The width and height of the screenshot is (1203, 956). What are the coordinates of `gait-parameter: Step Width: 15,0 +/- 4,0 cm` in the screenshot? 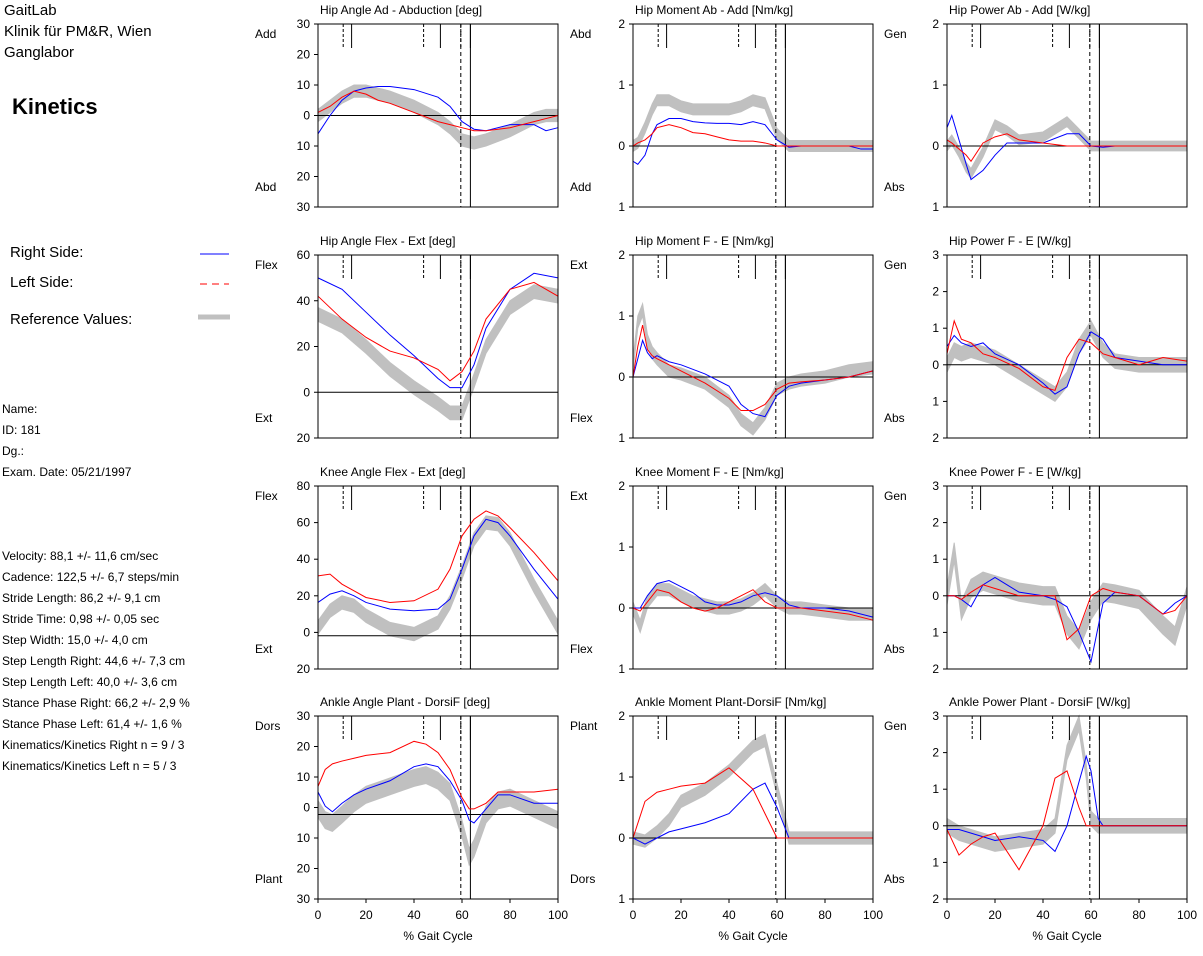 It's located at (75, 640).